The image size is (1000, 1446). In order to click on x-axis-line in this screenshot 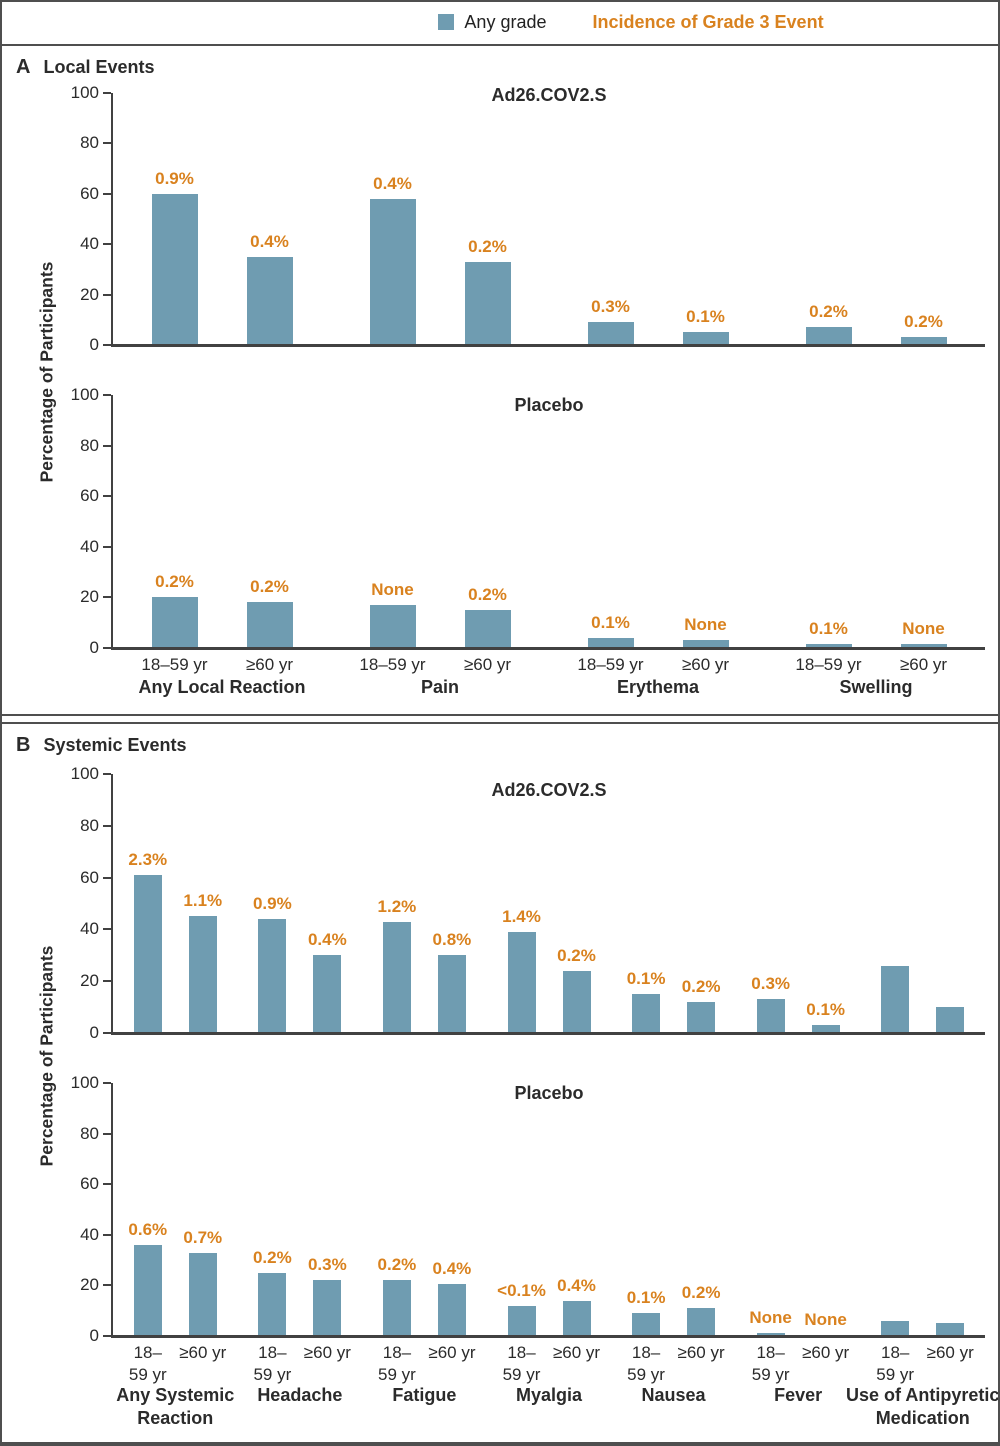, I will do `click(548, 1336)`.